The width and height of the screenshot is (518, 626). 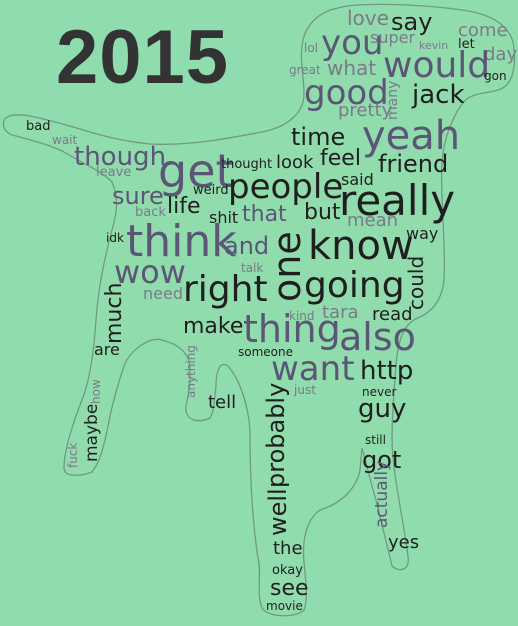 I want to click on word-look: look, so click(x=295, y=162).